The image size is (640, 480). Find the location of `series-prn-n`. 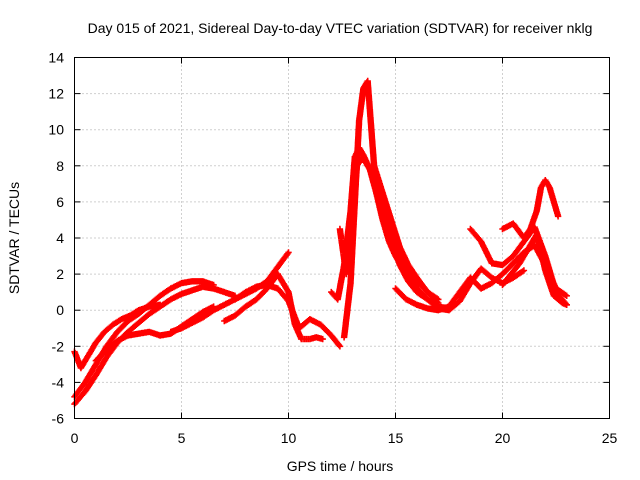

series-prn-n is located at coordinates (530, 209).